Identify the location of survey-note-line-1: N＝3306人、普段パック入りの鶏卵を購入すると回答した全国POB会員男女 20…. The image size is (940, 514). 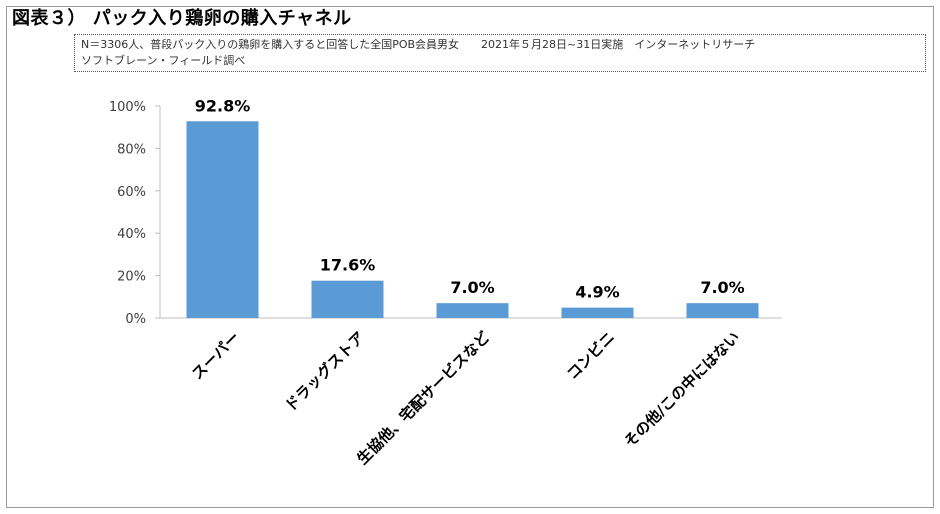
(418, 44).